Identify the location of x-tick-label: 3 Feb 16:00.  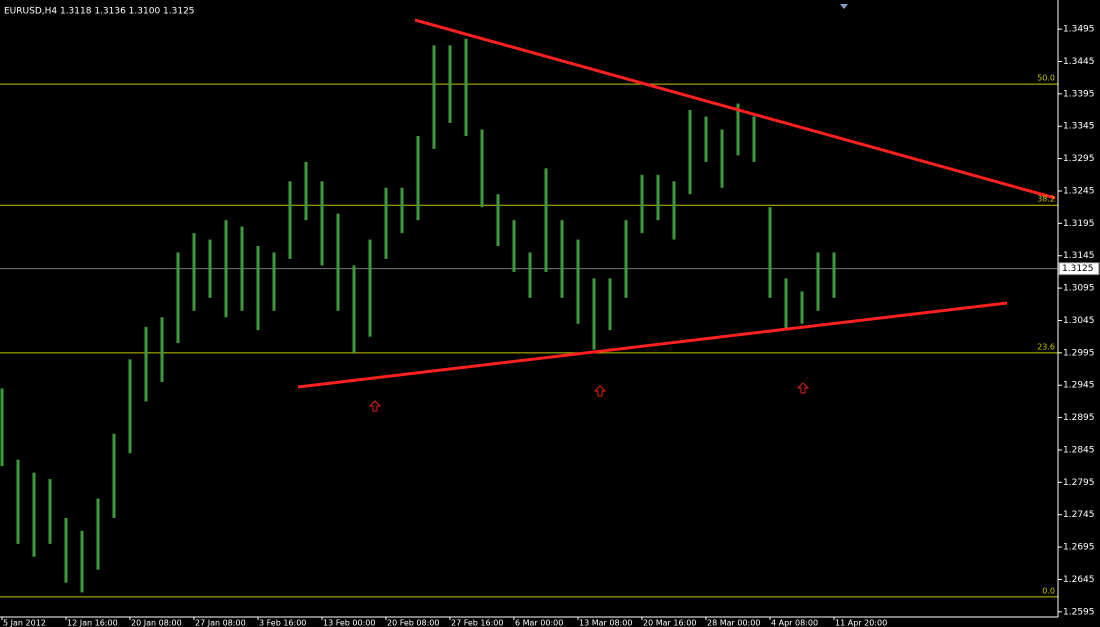
(282, 623).